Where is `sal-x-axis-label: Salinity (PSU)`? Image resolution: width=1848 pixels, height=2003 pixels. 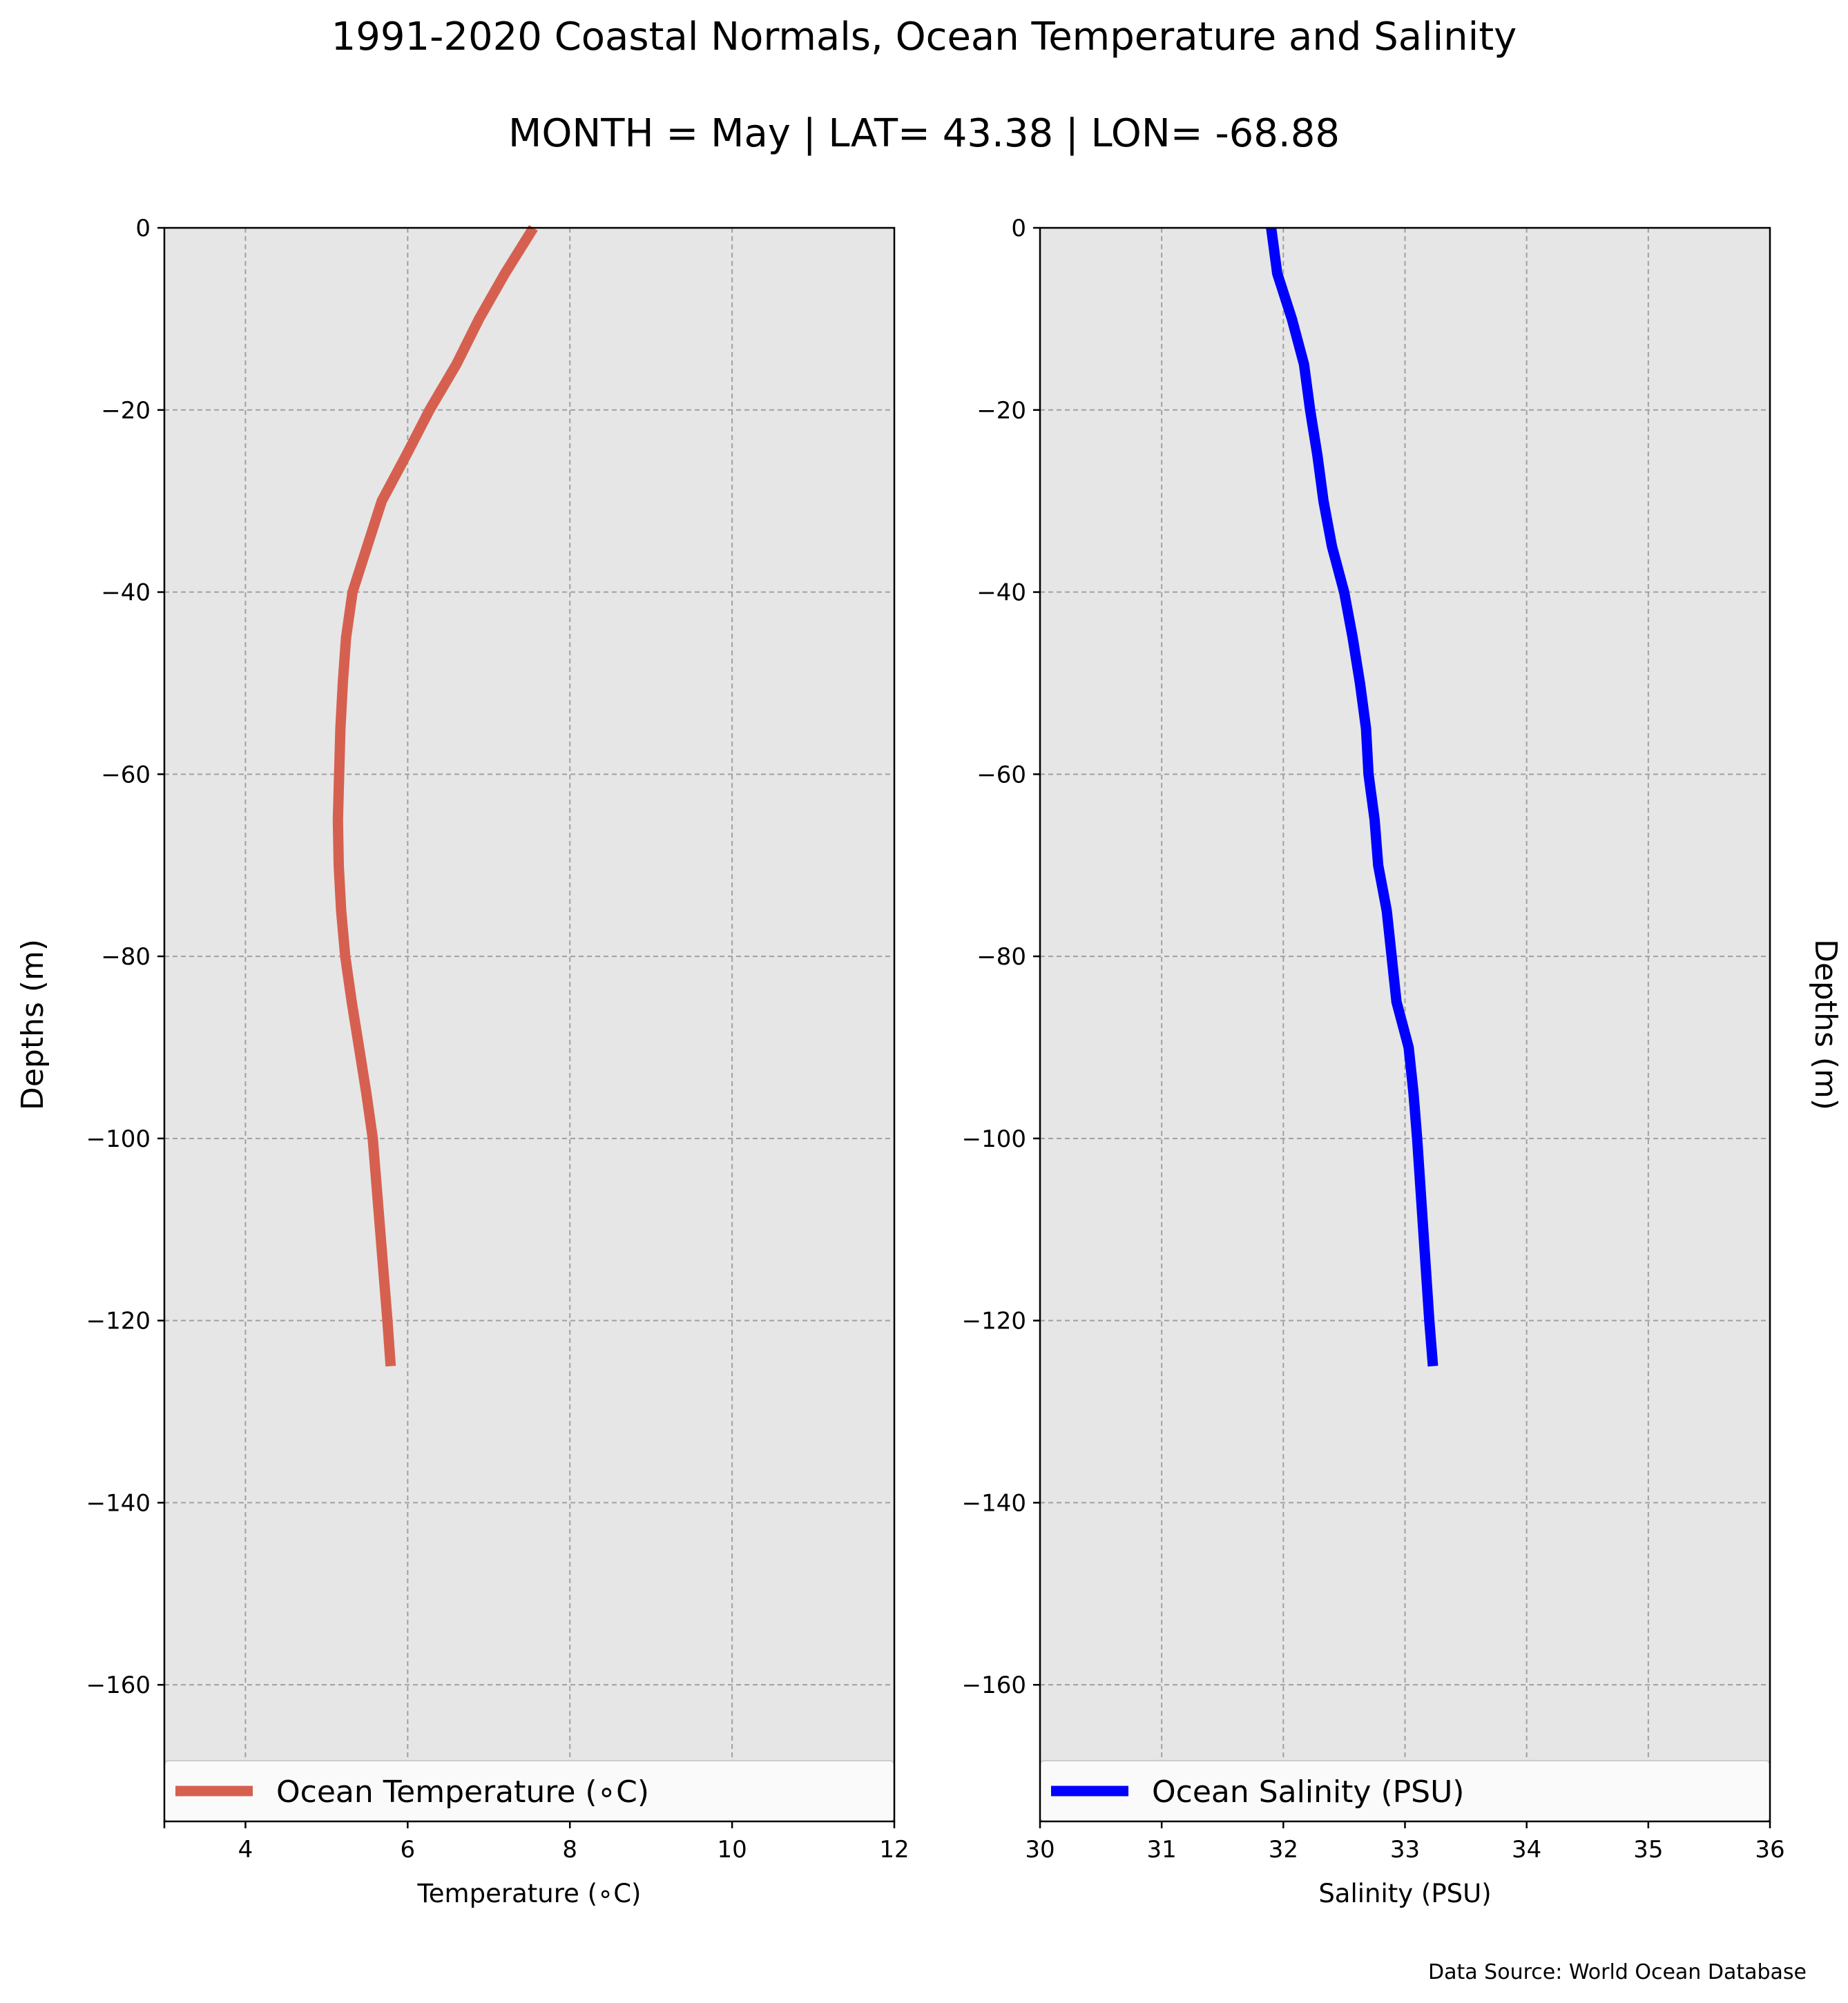
sal-x-axis-label: Salinity (PSU) is located at coordinates (1404, 1894).